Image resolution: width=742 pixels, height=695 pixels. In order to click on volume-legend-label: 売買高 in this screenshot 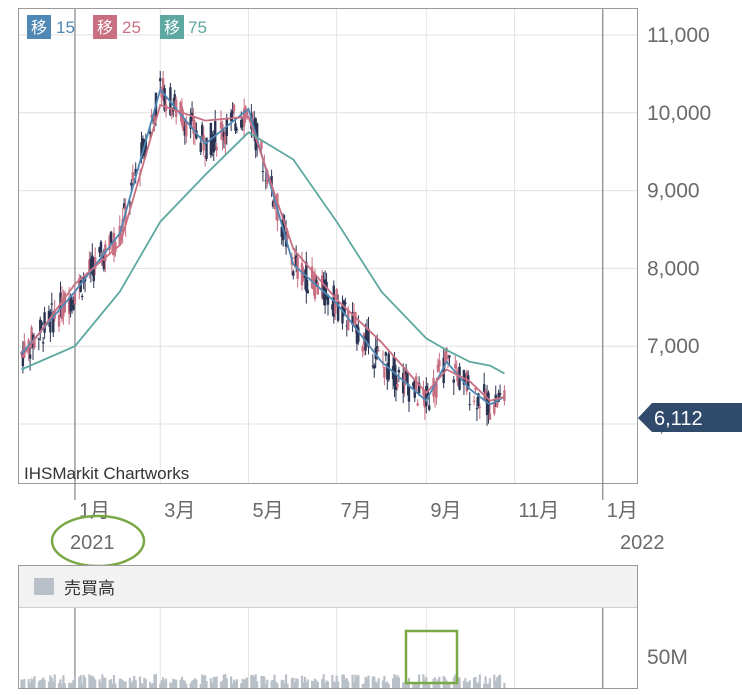, I will do `click(89, 588)`.